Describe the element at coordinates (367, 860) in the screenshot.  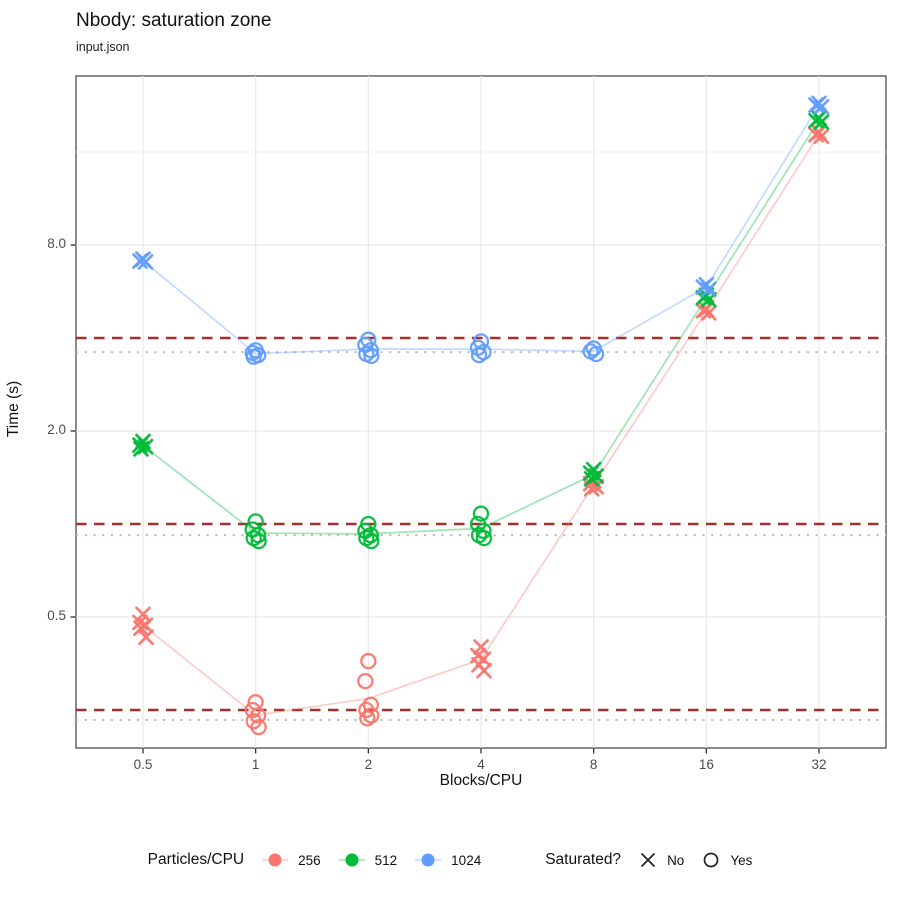
I see `legend-item-512: 512` at that location.